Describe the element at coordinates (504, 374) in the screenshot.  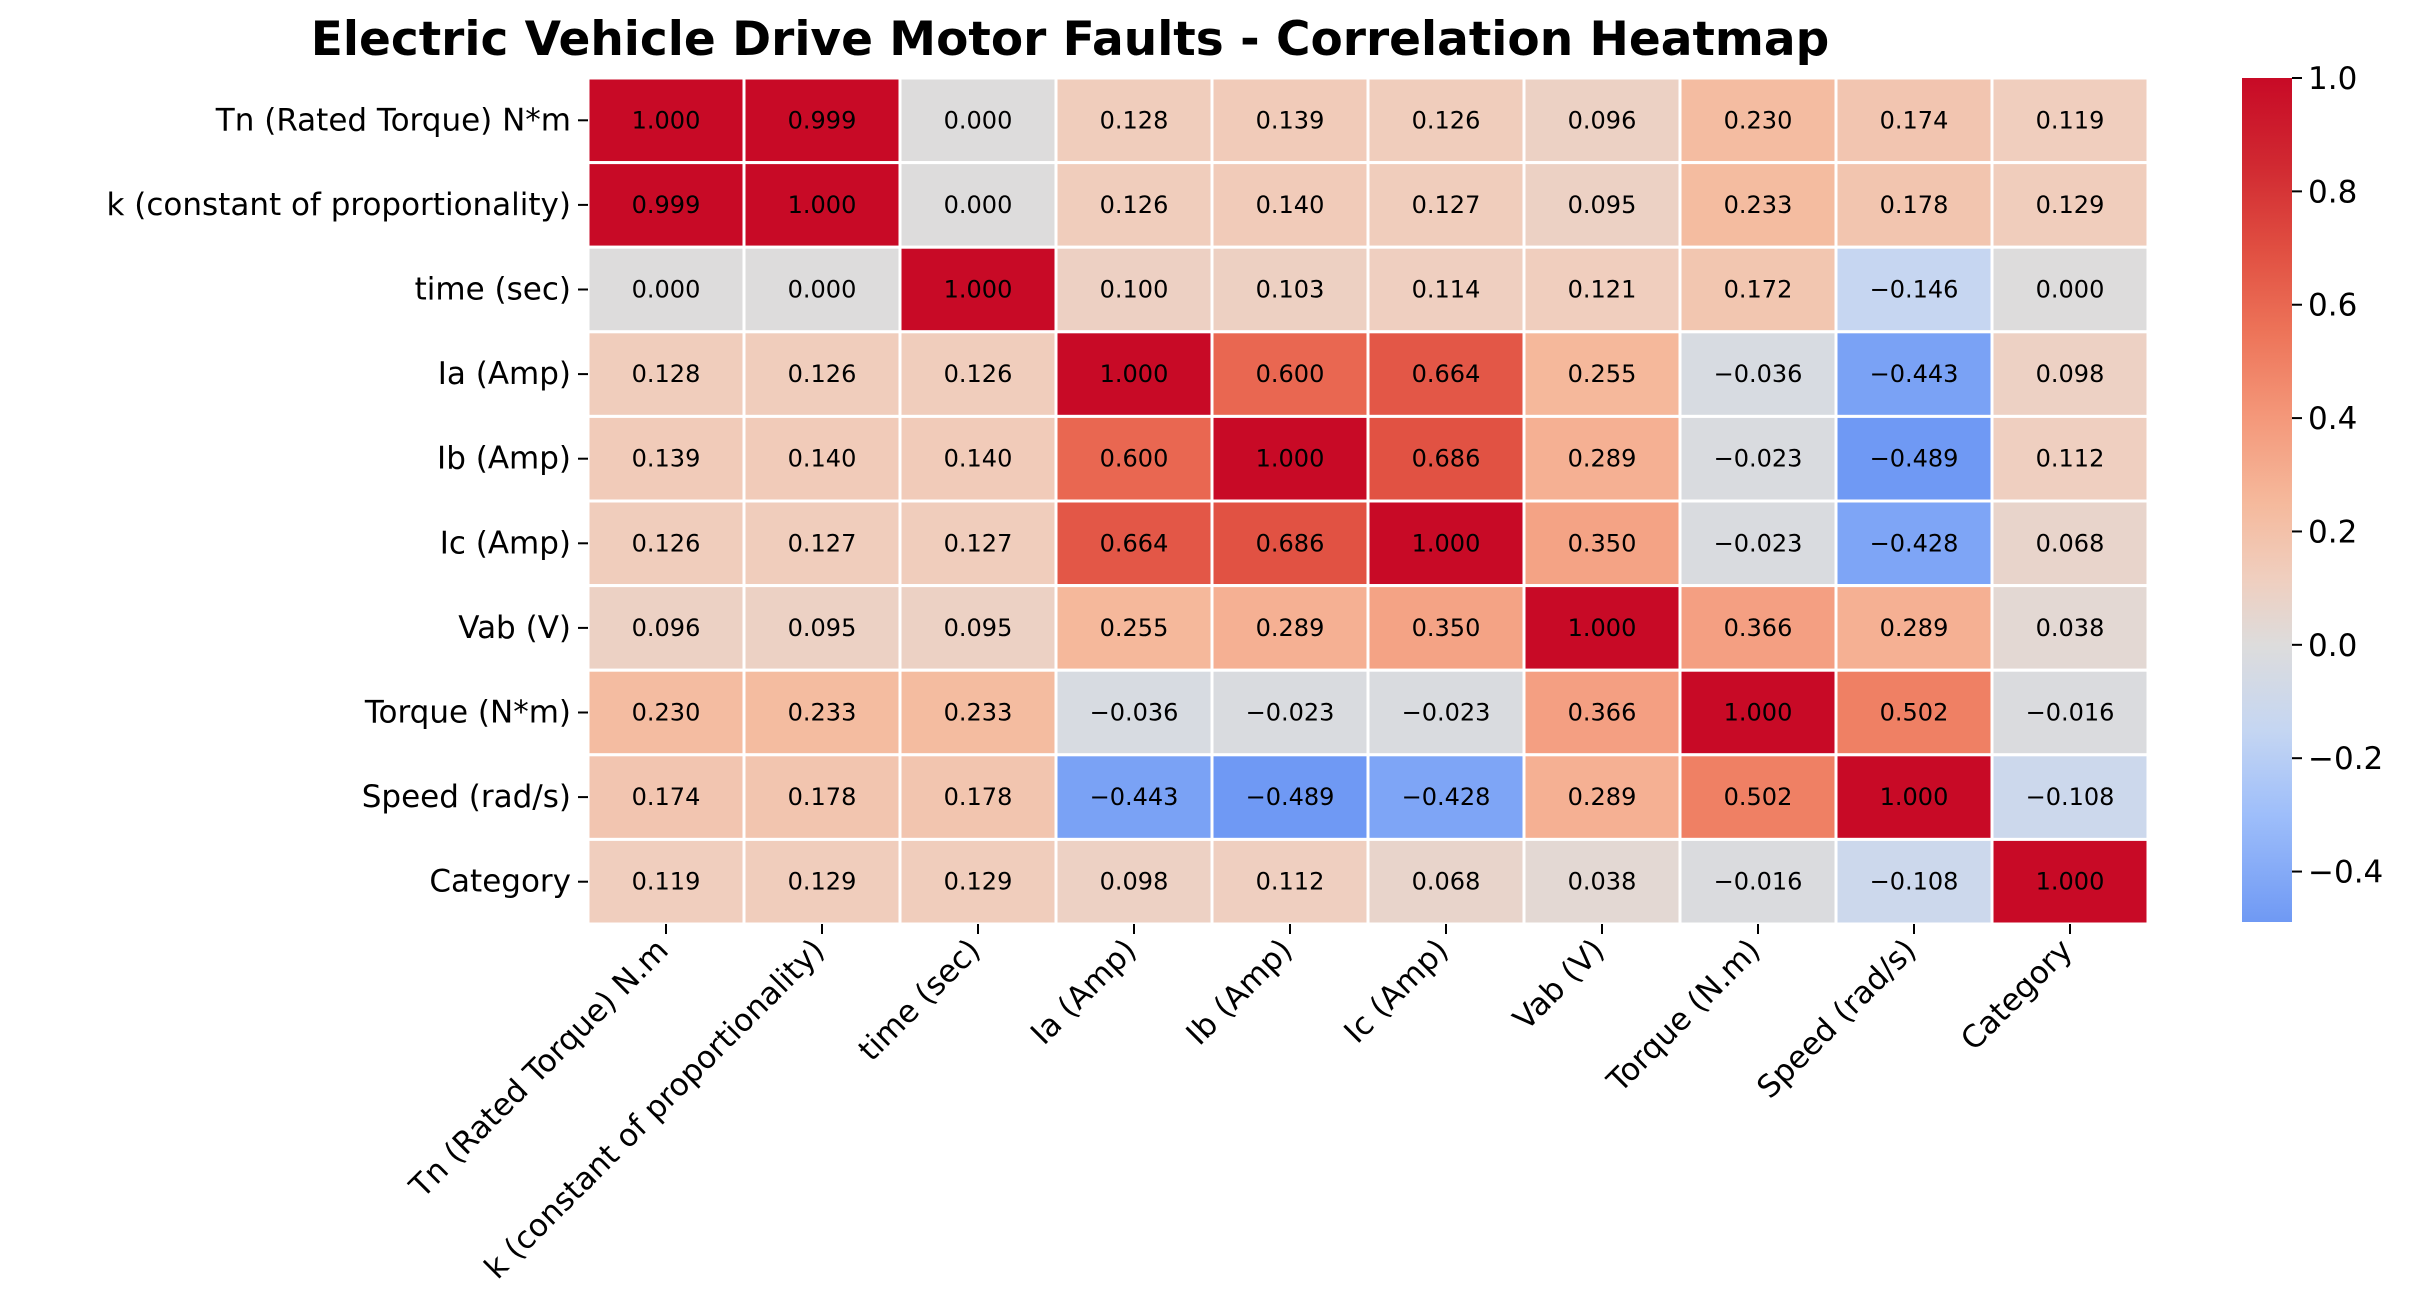
I see `y-tick-label: Ia (Amp)` at that location.